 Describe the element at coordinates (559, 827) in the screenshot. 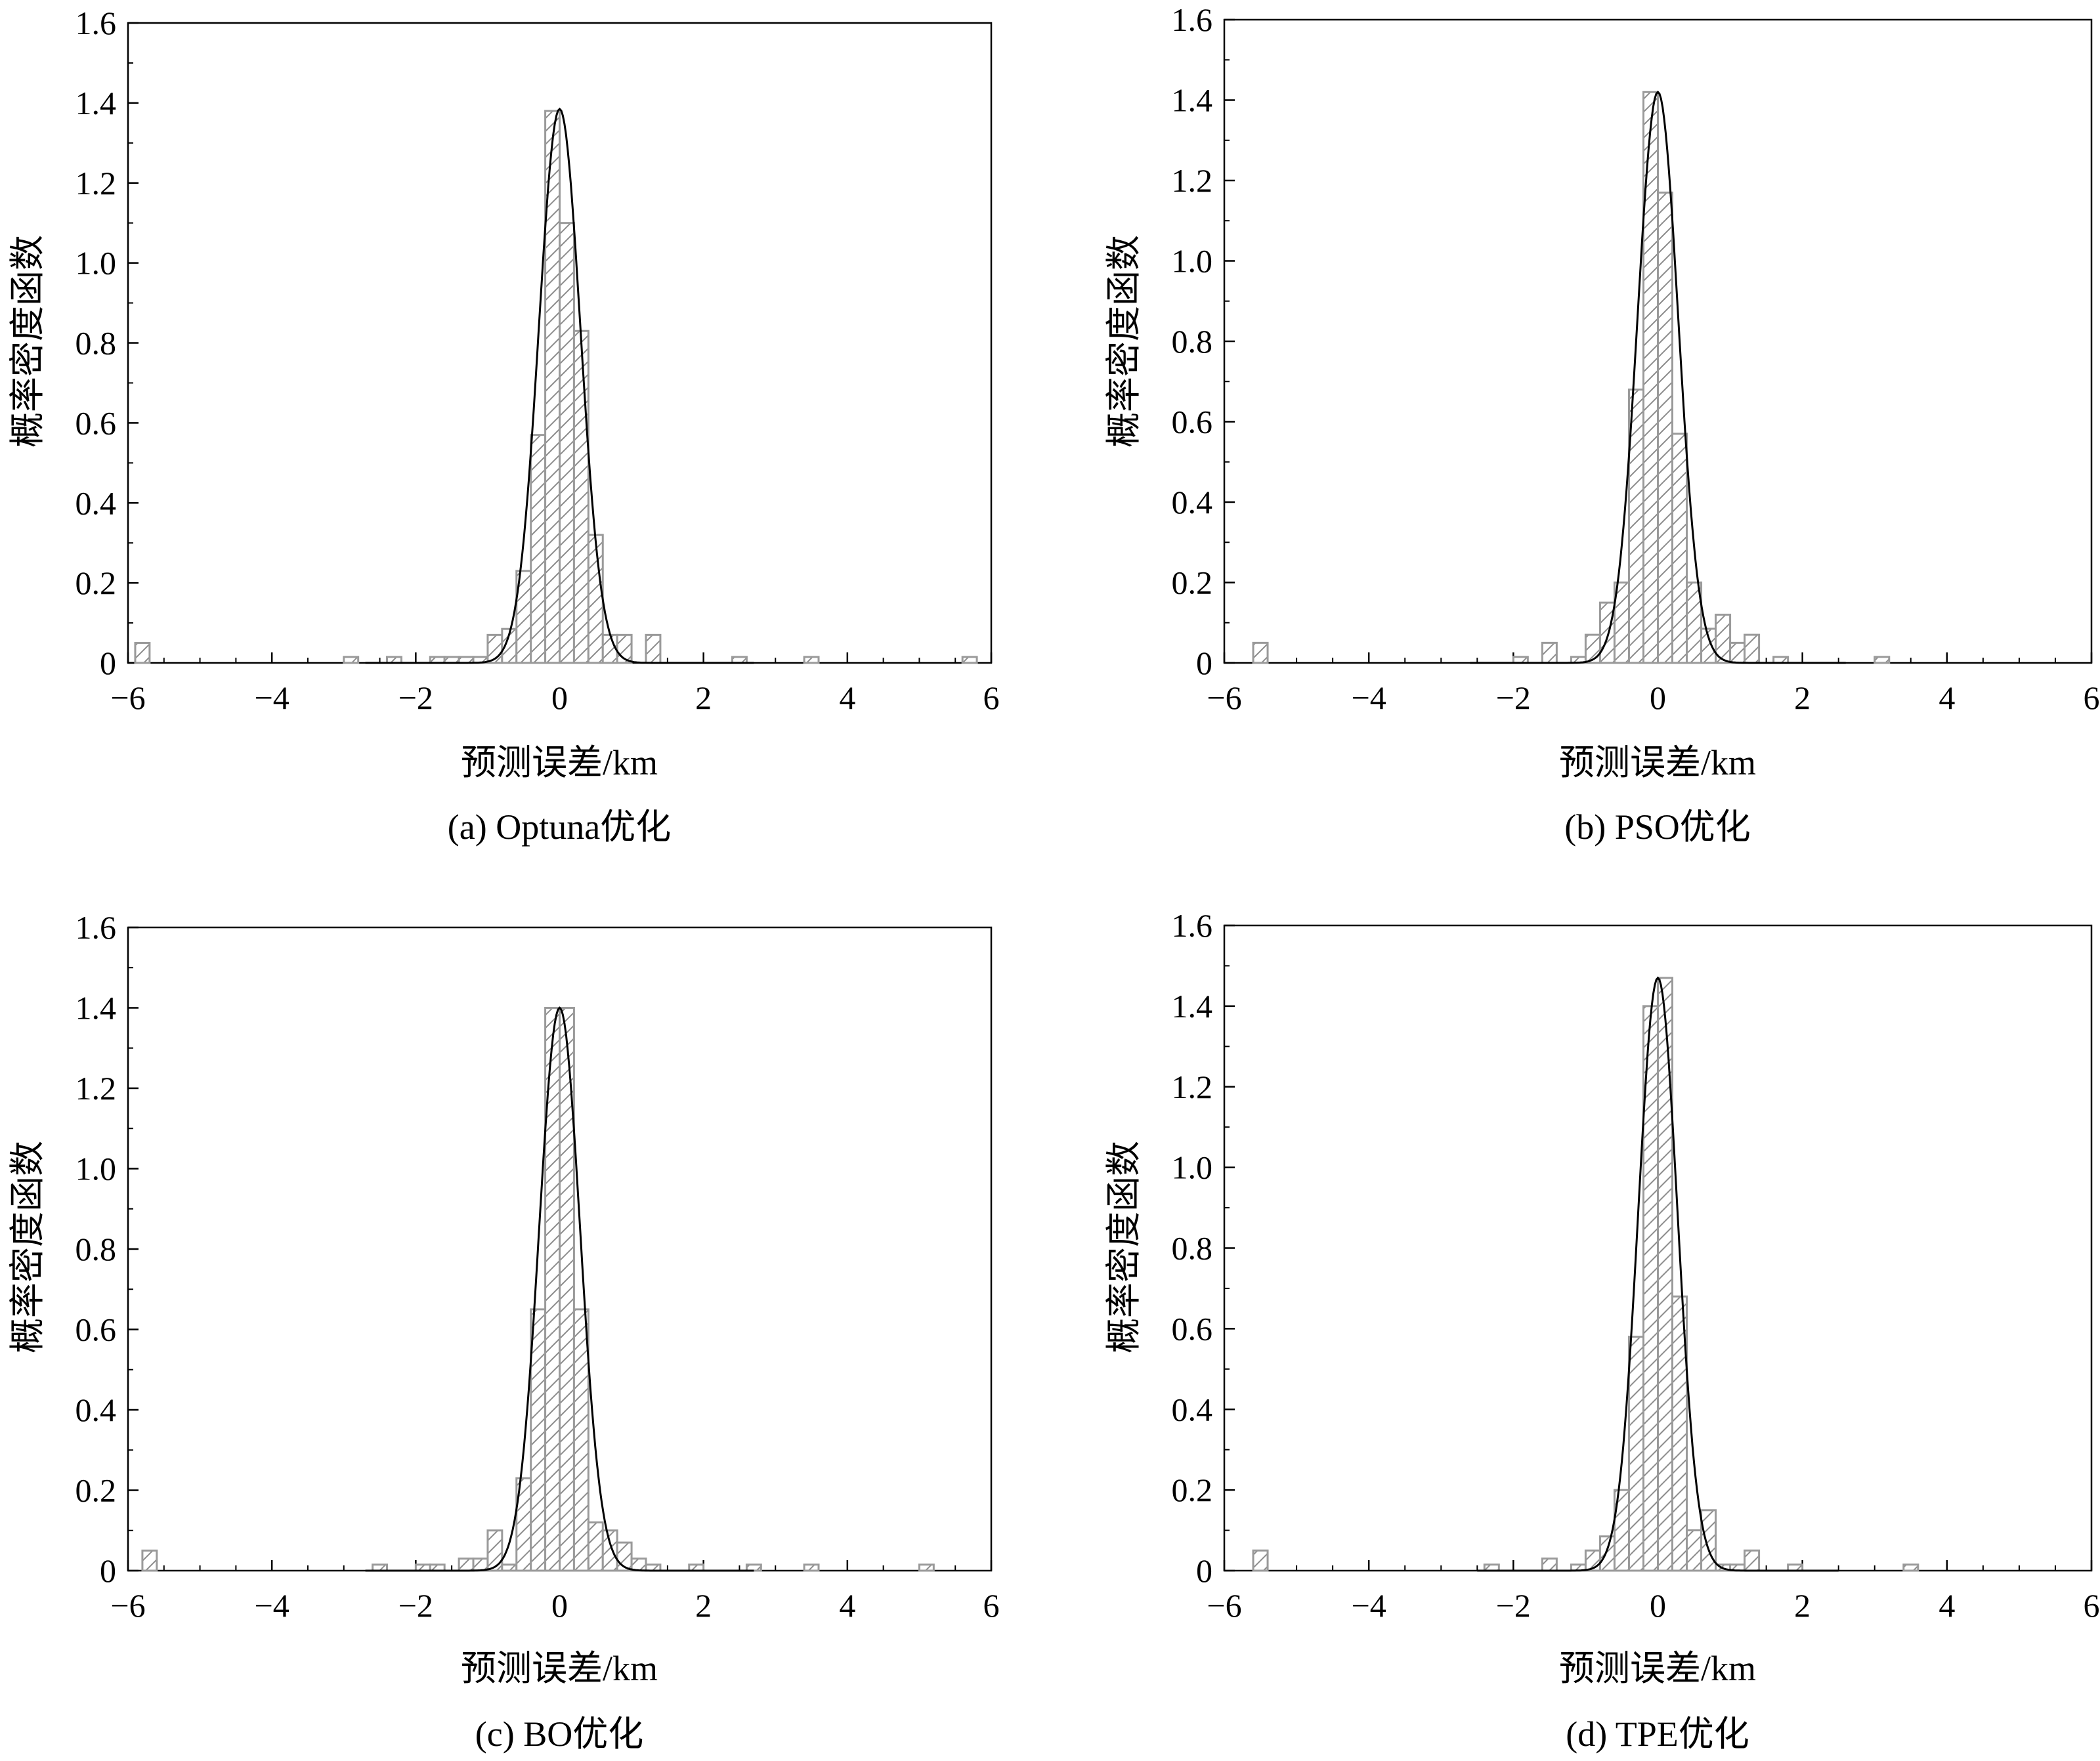

I see `caption-a: (a) Optuna优化` at that location.